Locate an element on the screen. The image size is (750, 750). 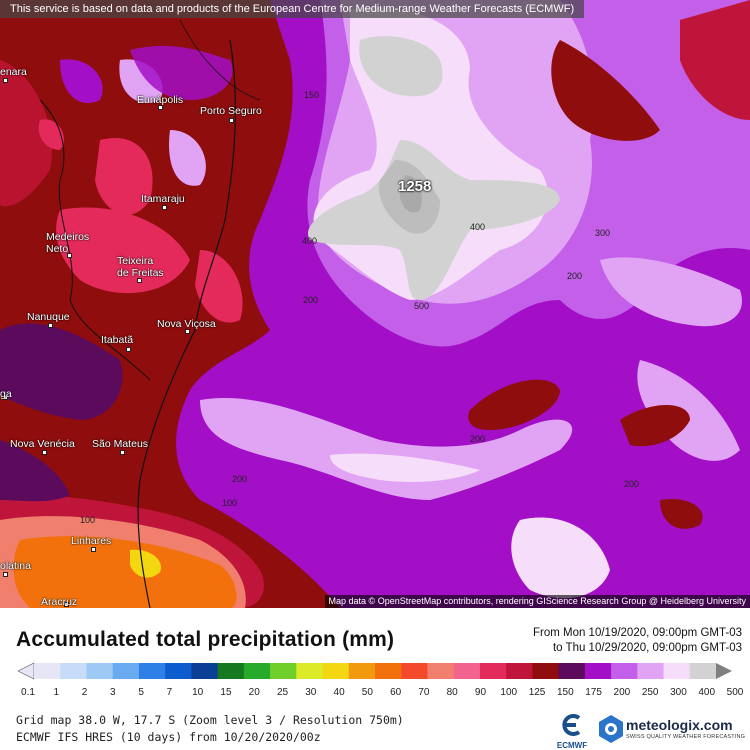
city-label: Porto Seguro is located at coordinates (231, 111).